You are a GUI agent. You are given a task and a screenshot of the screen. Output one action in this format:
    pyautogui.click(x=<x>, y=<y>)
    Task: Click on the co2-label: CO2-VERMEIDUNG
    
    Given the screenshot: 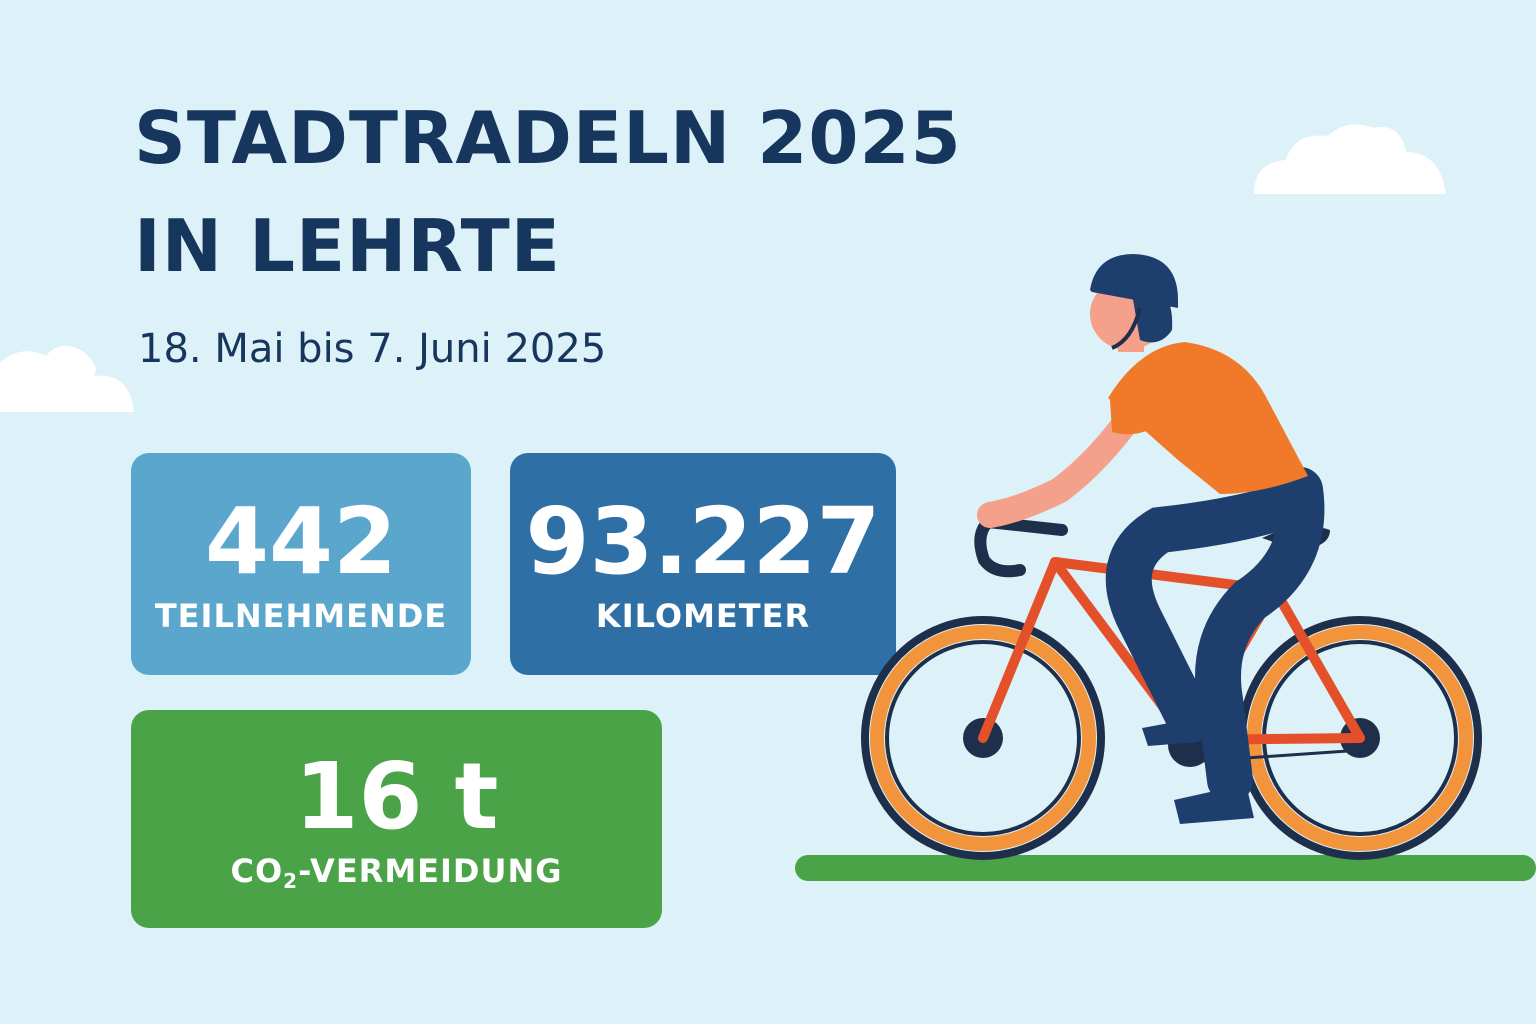 What is the action you would take?
    pyautogui.click(x=396, y=871)
    